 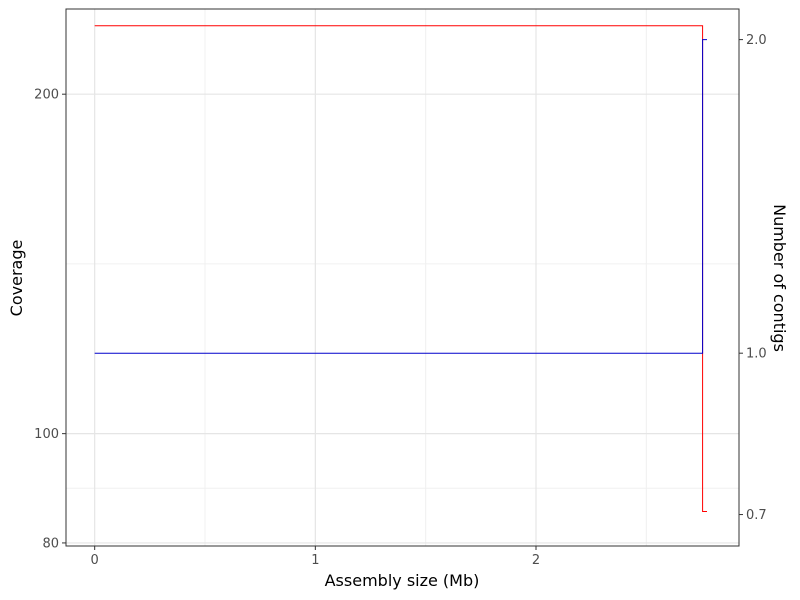 What do you see at coordinates (536, 560) in the screenshot?
I see `x-tick-label: 2` at bounding box center [536, 560].